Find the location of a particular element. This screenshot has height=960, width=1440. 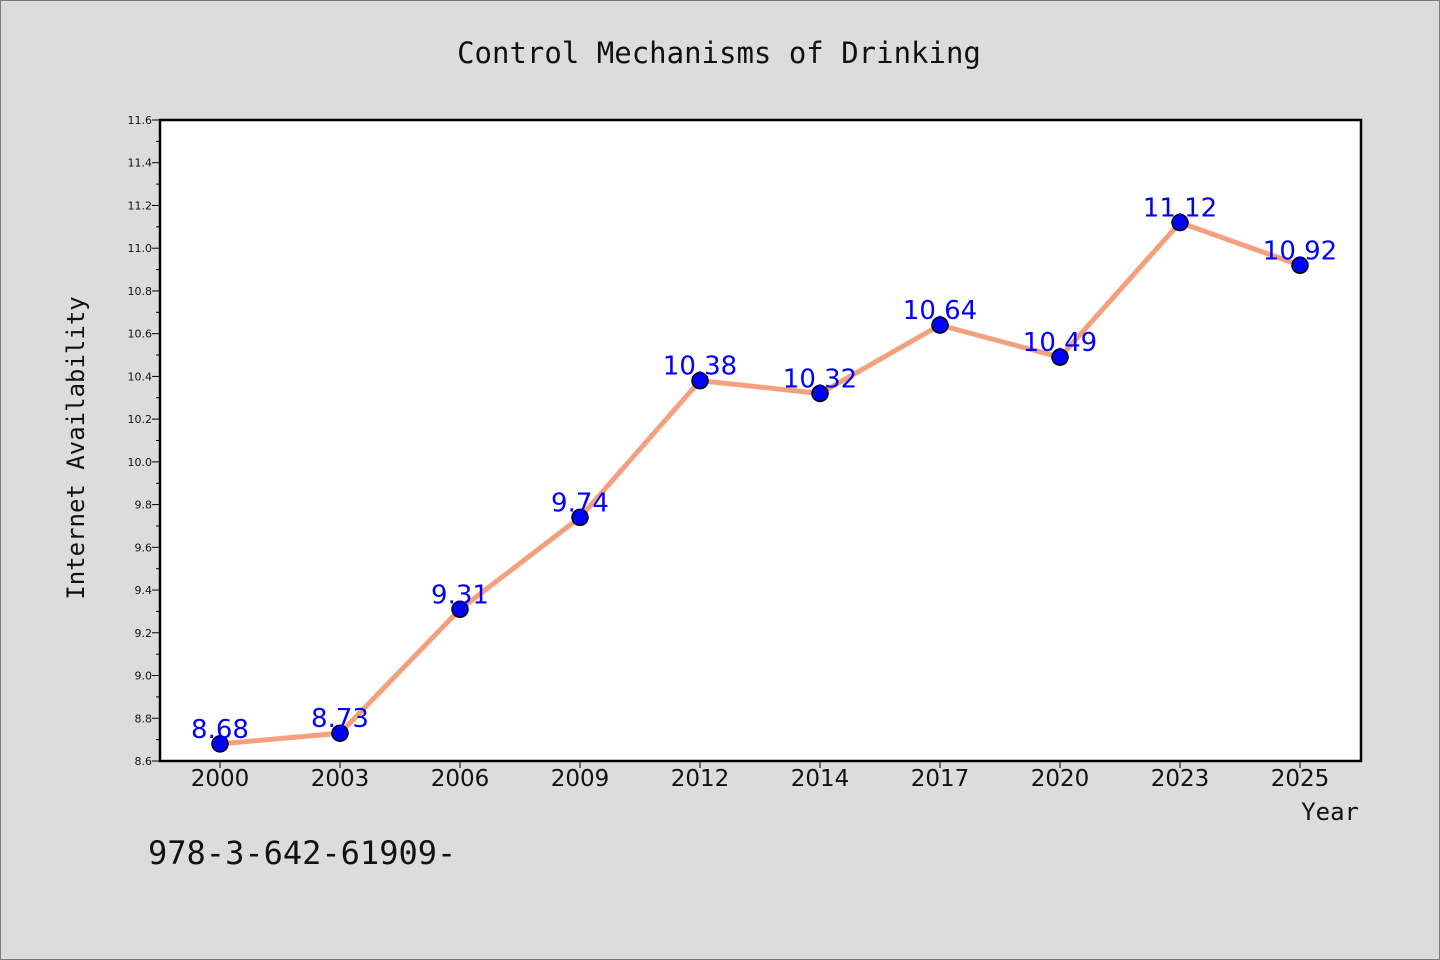

data-label: 10.92 is located at coordinates (1300, 251).